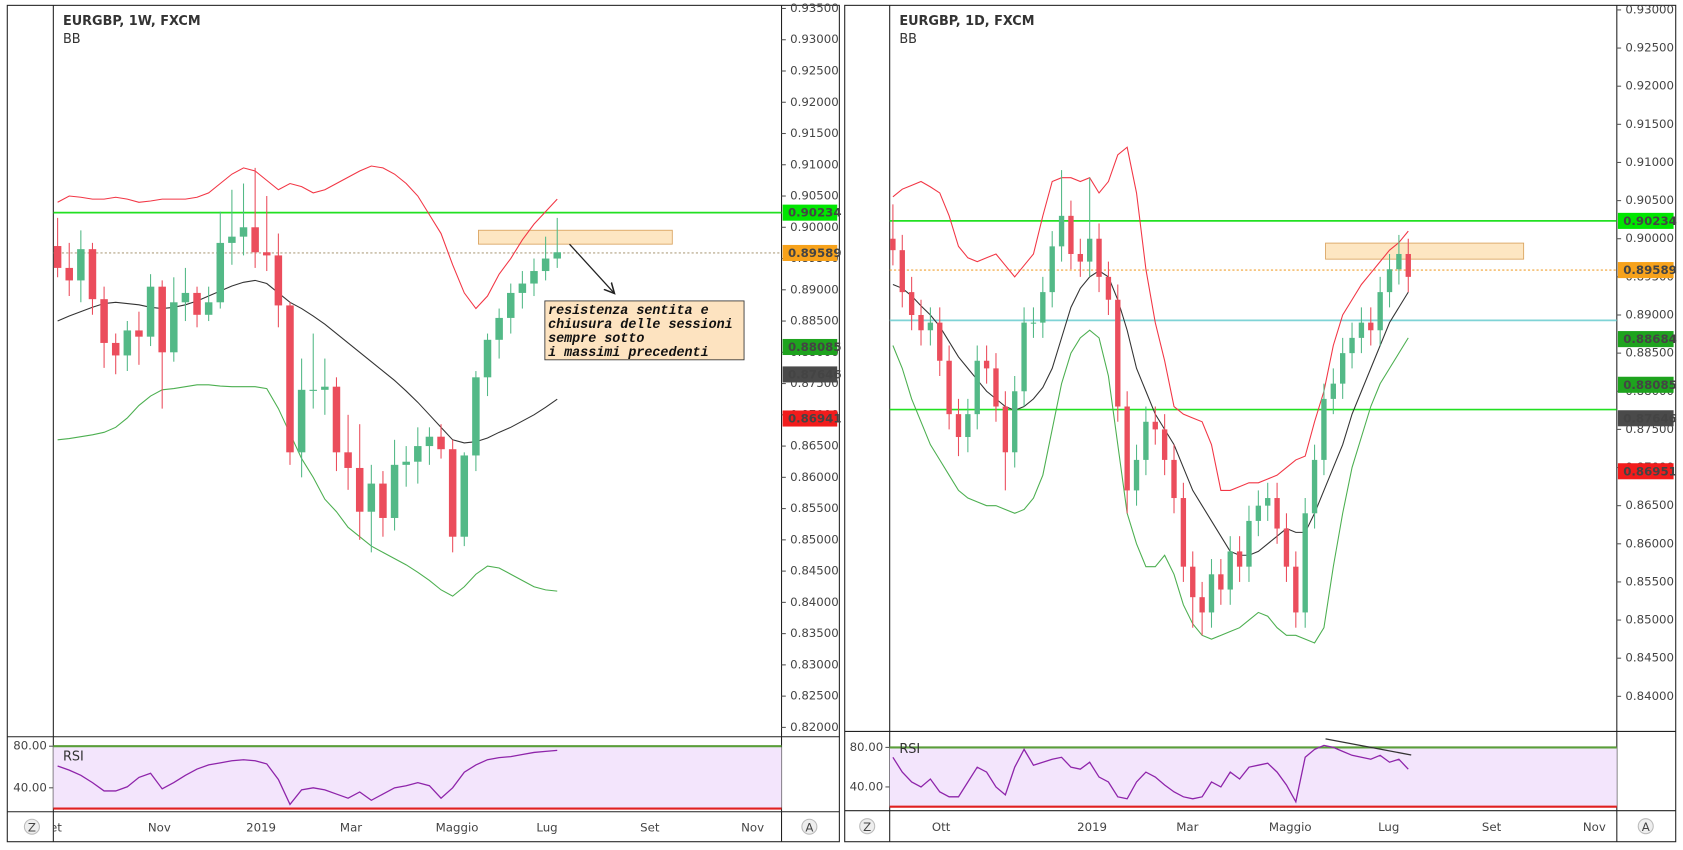 The image size is (1683, 850). What do you see at coordinates (1388, 827) in the screenshot?
I see `x-tick-label: Lug` at bounding box center [1388, 827].